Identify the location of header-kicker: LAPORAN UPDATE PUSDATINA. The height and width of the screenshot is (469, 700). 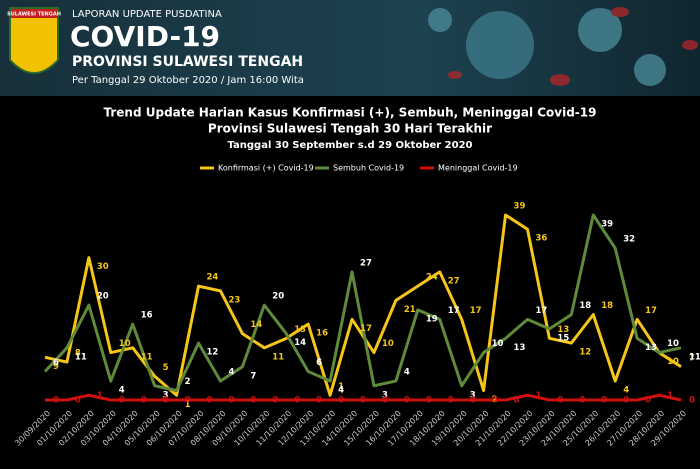
(147, 14).